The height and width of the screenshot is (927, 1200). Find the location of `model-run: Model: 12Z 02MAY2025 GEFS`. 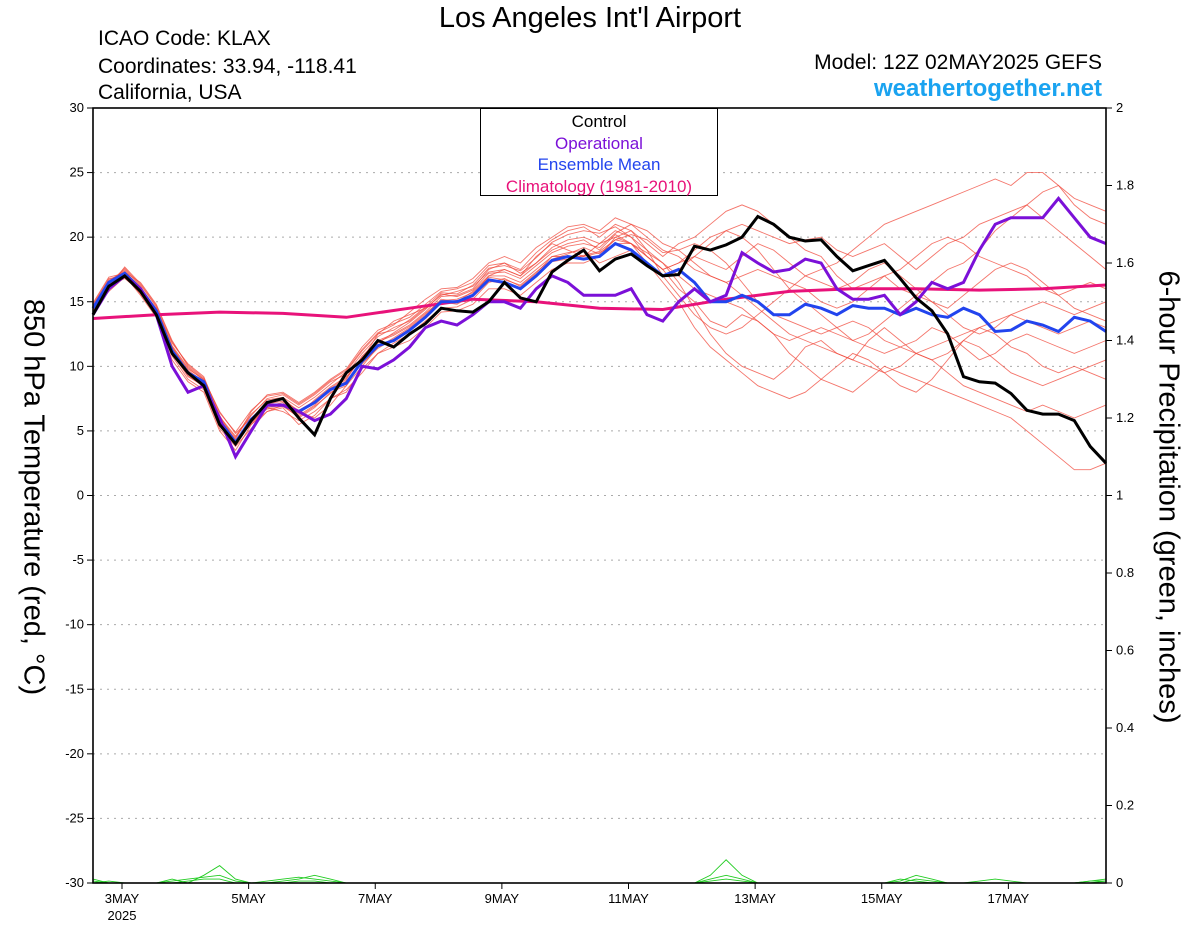

model-run: Model: 12Z 02MAY2025 GEFS is located at coordinates (958, 62).